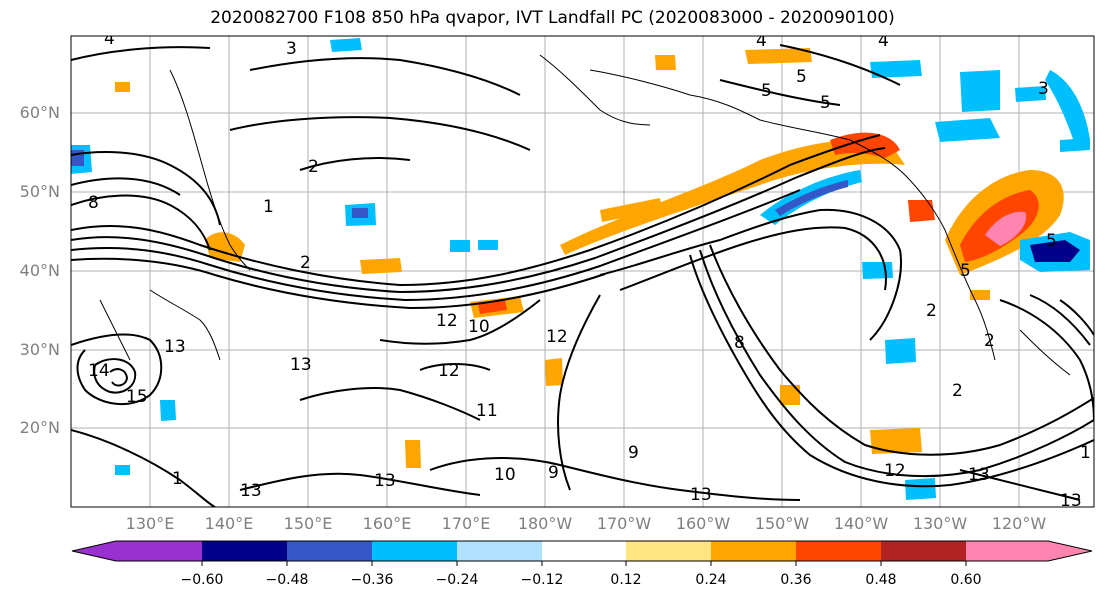 The image size is (1105, 601). Describe the element at coordinates (39, 349) in the screenshot. I see `lat-label: 30°N` at that location.